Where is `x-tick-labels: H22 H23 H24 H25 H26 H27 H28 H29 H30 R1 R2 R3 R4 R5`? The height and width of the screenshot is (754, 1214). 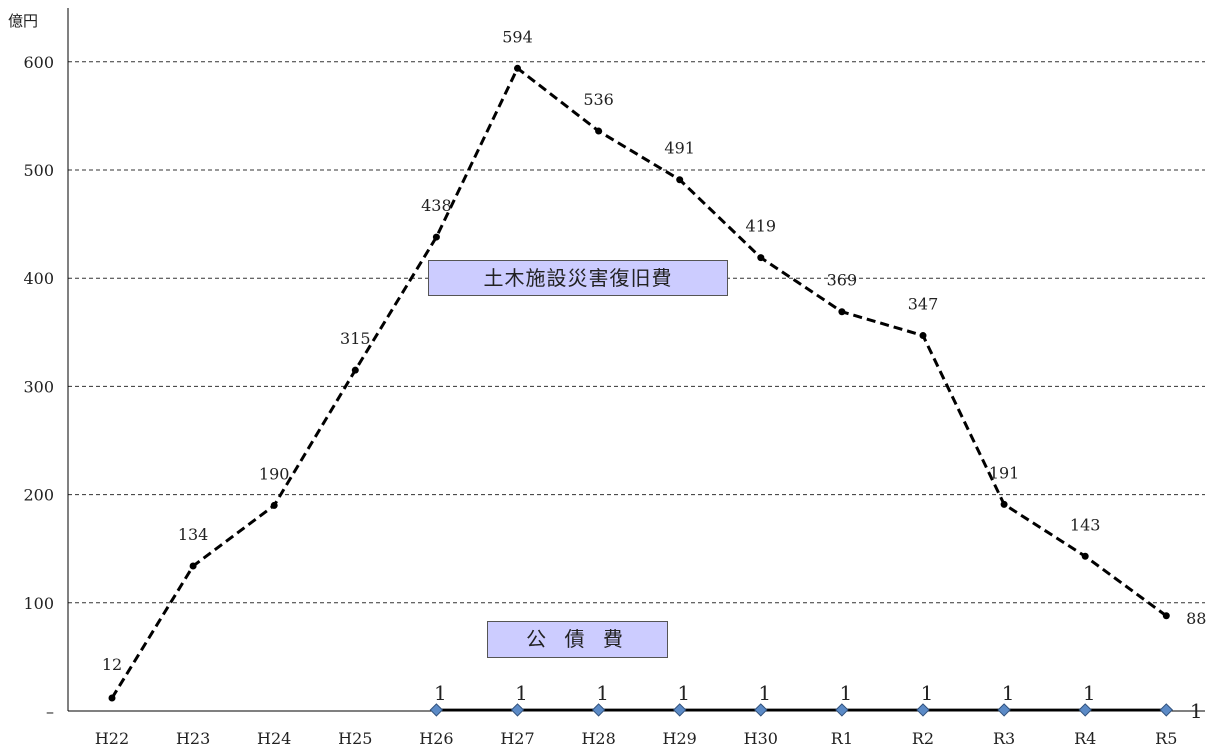 x-tick-labels: H22 H23 H24 H25 H26 H27 H28 H29 H30 R1 R2 R3 R4 R5 is located at coordinates (636, 738).